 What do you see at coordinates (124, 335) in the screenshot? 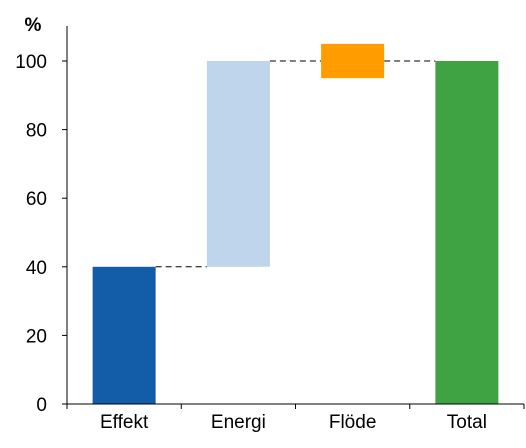
I see `bar-effekt` at bounding box center [124, 335].